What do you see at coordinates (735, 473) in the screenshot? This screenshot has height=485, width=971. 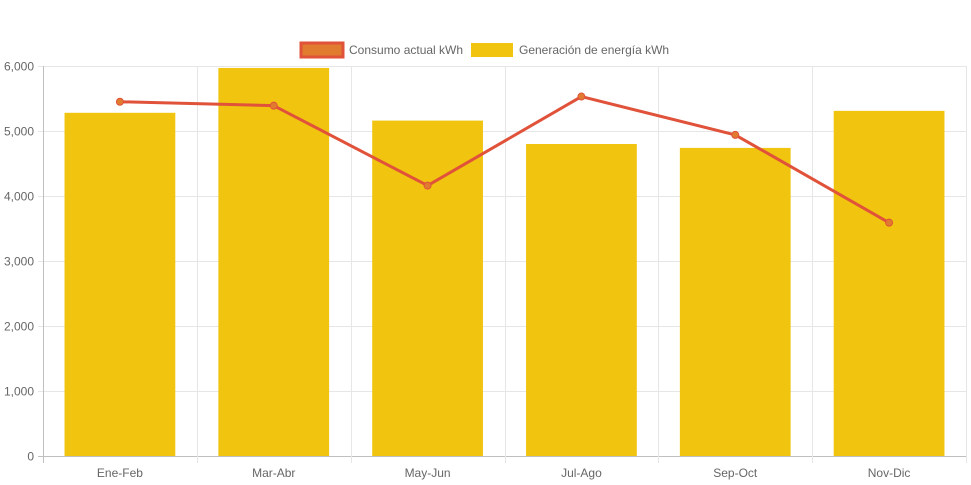 I see `x-tick-label: Sep-Oct` at bounding box center [735, 473].